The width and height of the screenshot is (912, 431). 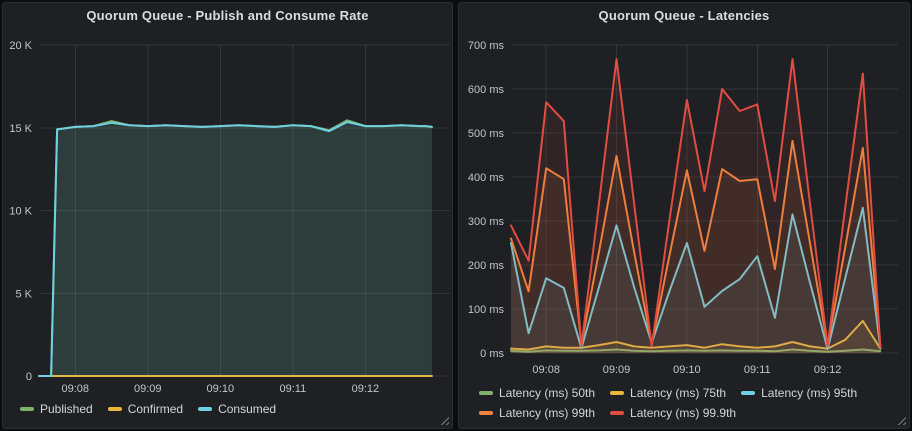 I want to click on legend-row: Published Confirmed Consumed, so click(x=148, y=409).